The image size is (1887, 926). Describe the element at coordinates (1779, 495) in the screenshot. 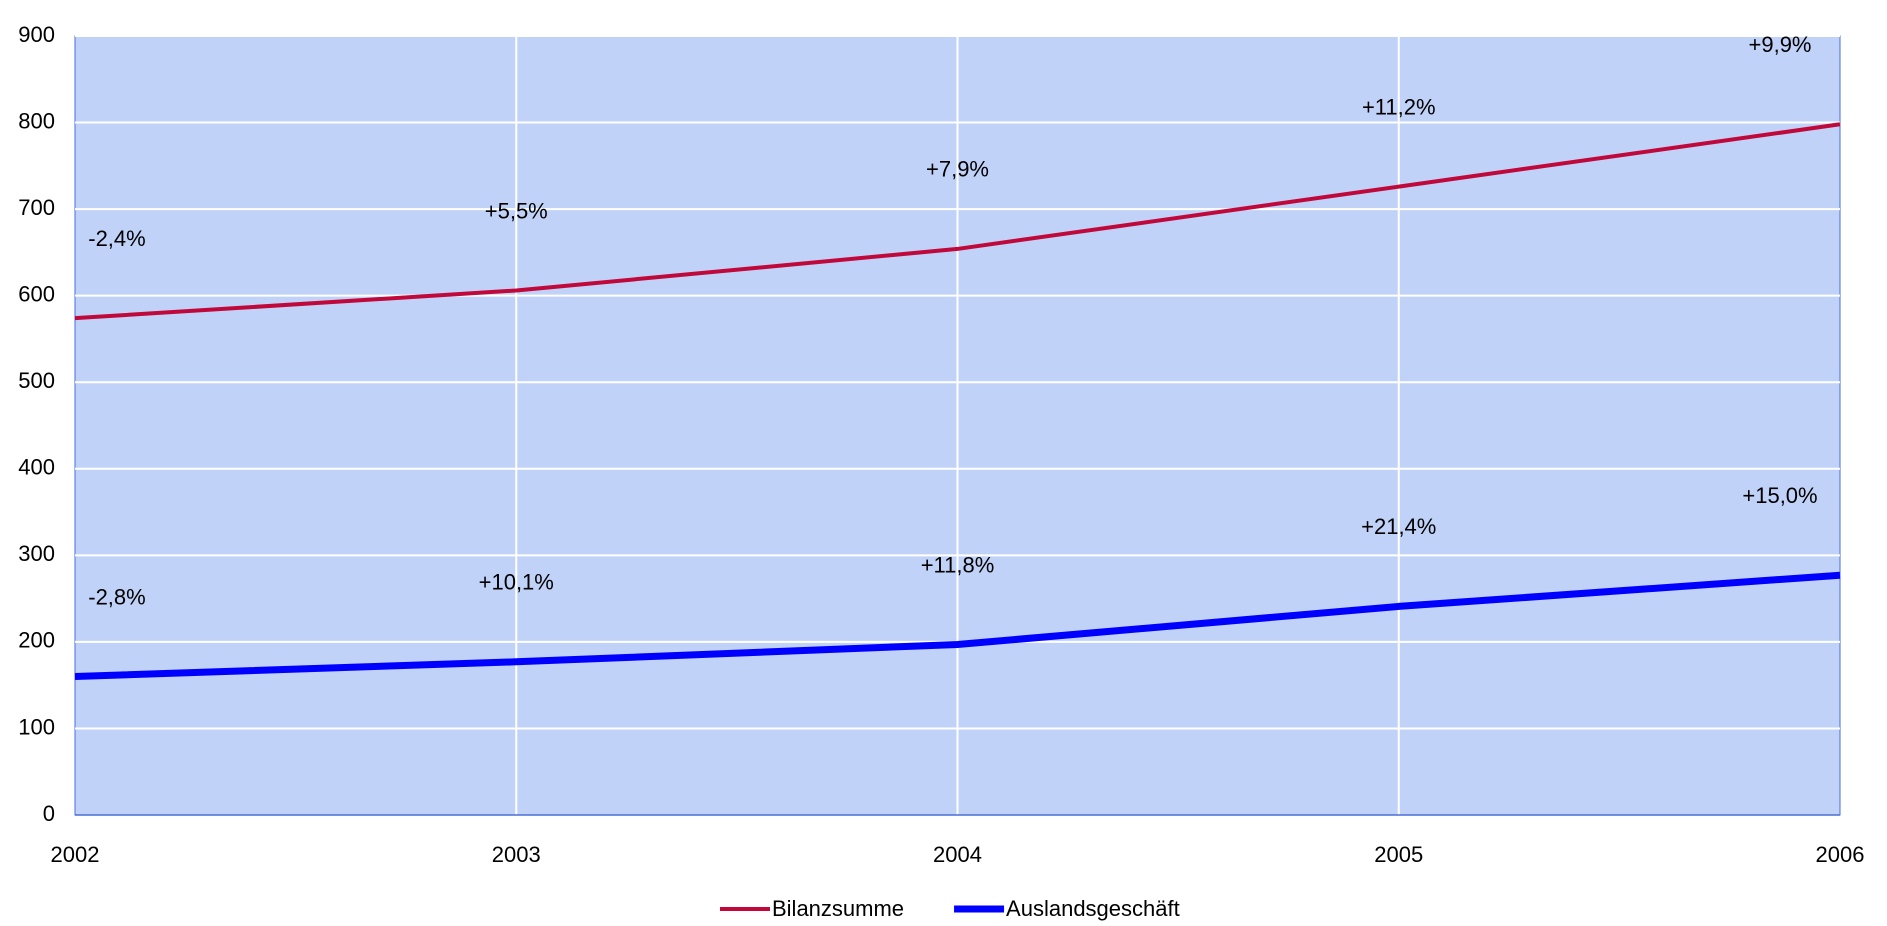

I see `annotation: +15,0%` at that location.